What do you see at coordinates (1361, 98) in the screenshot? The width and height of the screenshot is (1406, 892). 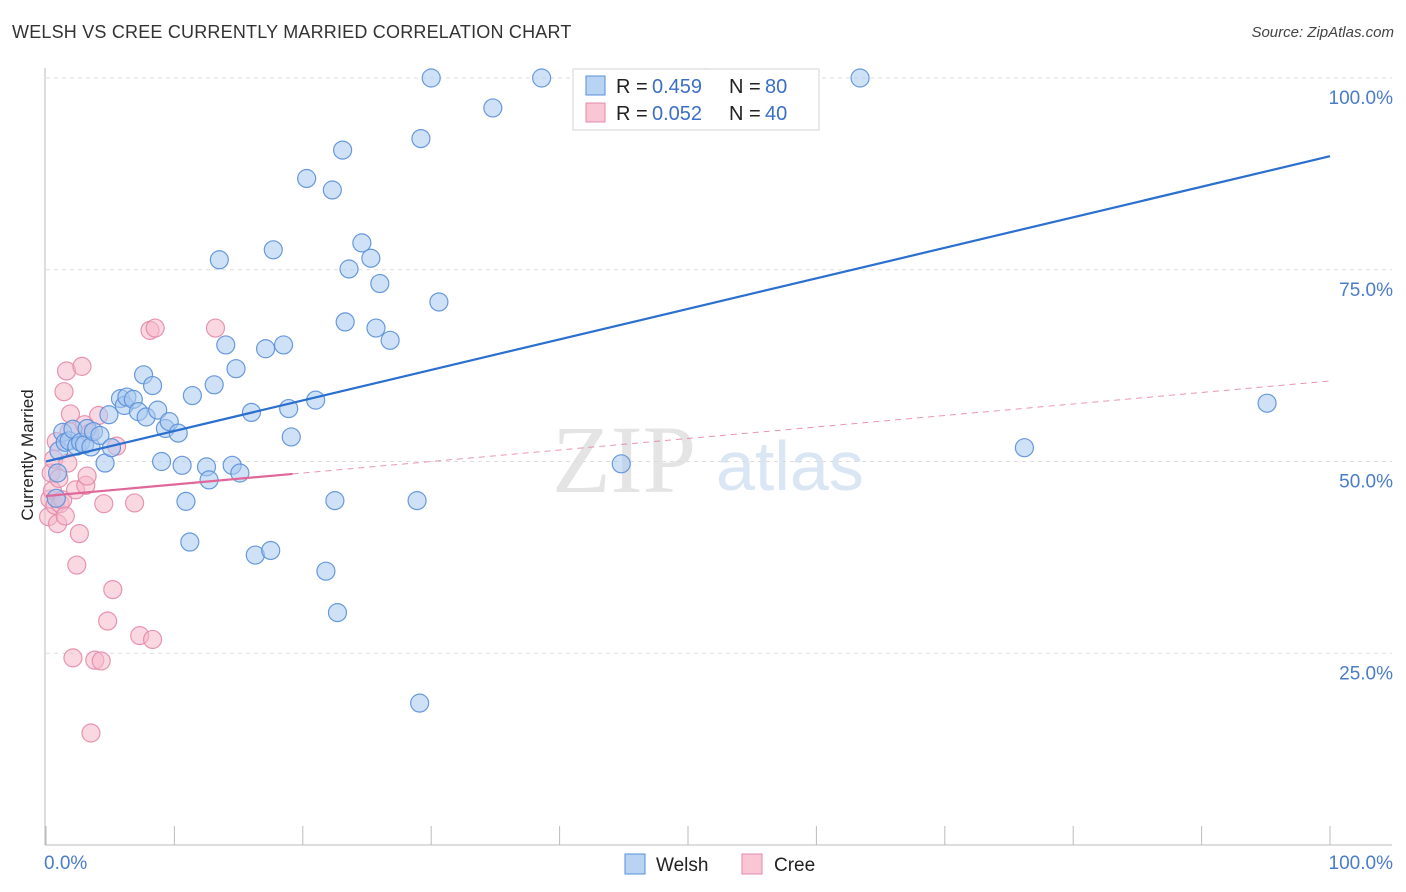 I see `y-tick-label: 100.0%` at bounding box center [1361, 98].